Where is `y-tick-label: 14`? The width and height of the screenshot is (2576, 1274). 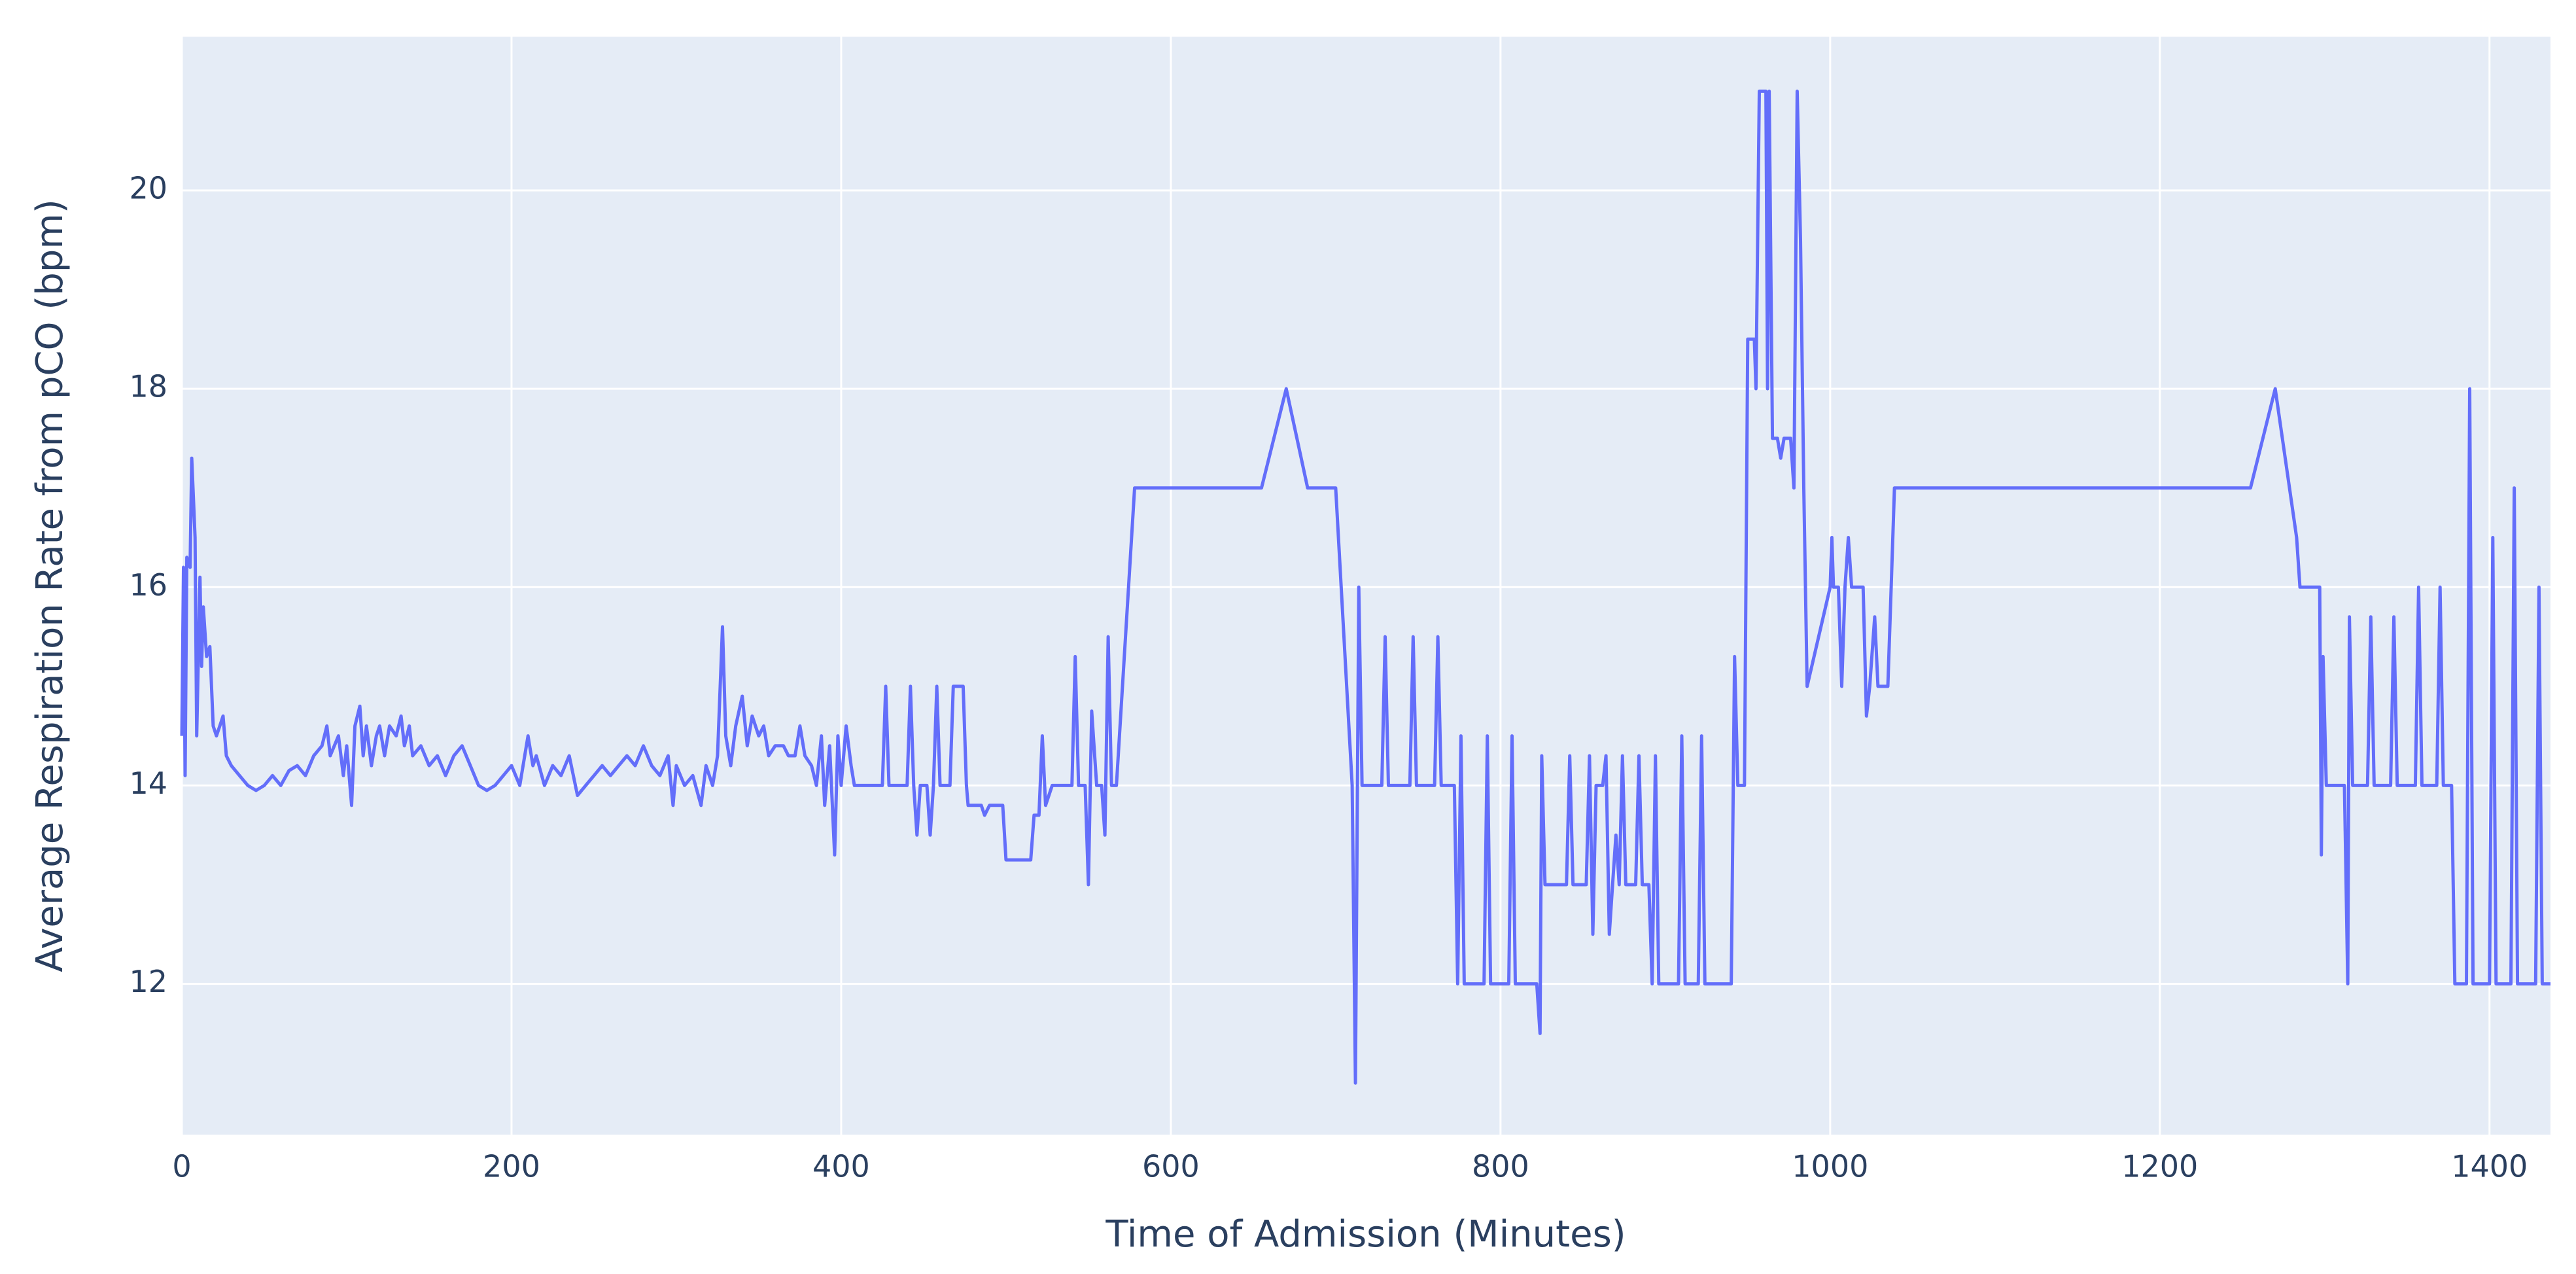 y-tick-label: 14 is located at coordinates (148, 783).